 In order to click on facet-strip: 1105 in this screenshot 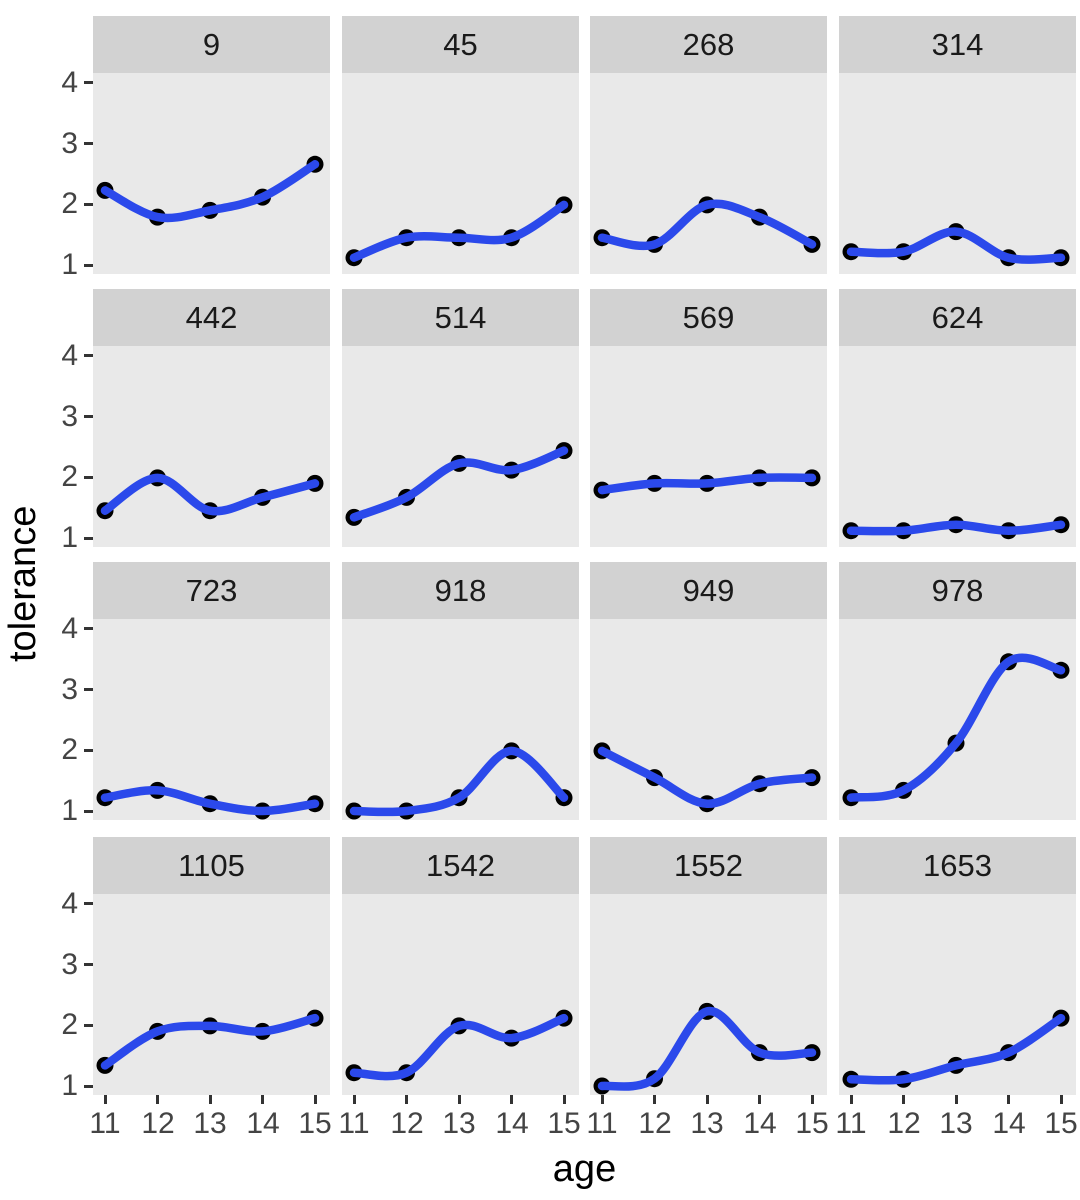, I will do `click(211, 865)`.